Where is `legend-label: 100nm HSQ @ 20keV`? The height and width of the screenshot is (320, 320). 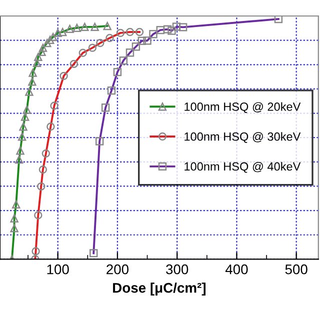
legend-label: 100nm HSQ @ 20keV is located at coordinates (242, 107).